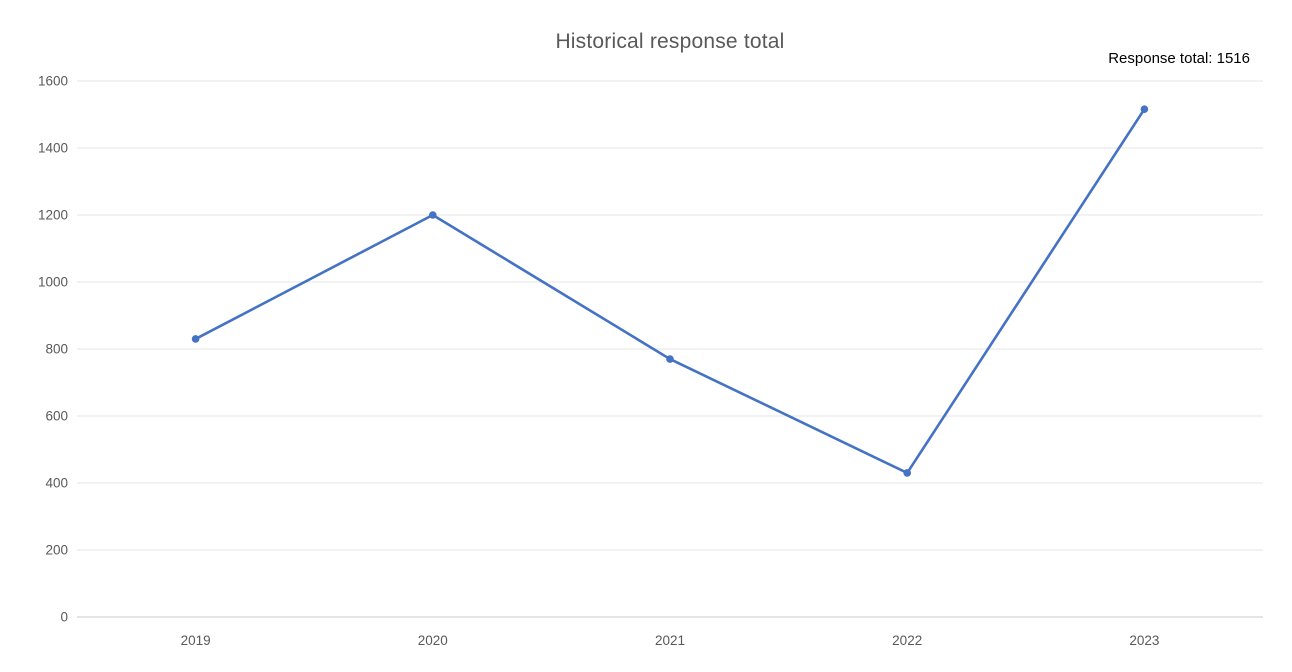 The width and height of the screenshot is (1292, 672). Describe the element at coordinates (56, 416) in the screenshot. I see `y-axis-tick-label: 600` at that location.